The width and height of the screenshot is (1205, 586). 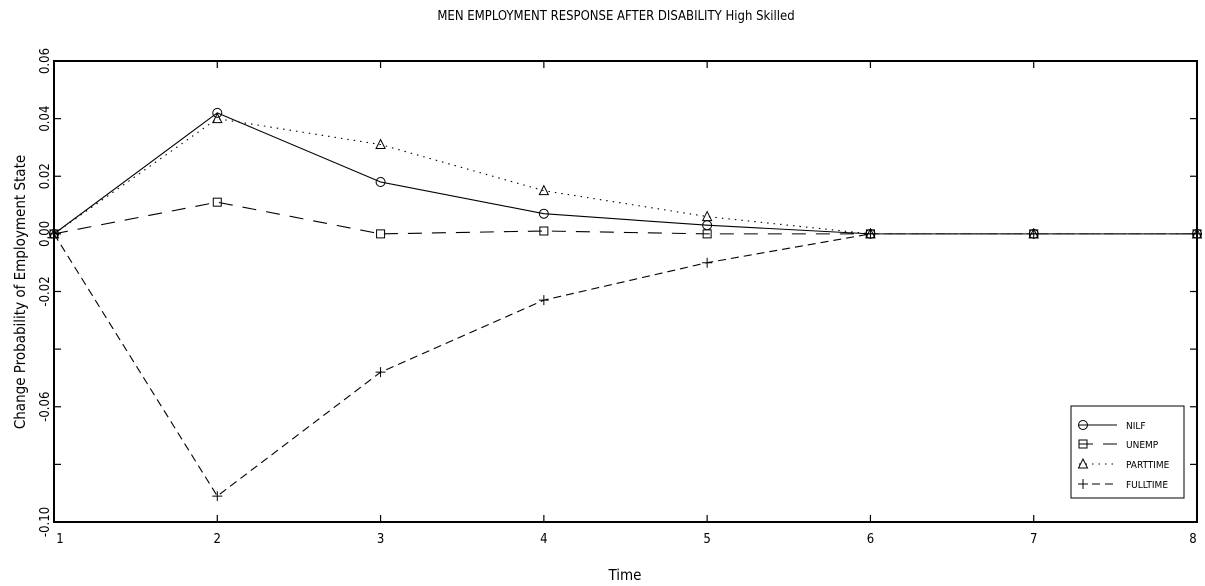 What do you see at coordinates (45, 61) in the screenshot?
I see `y-tick-label: 0.06` at bounding box center [45, 61].